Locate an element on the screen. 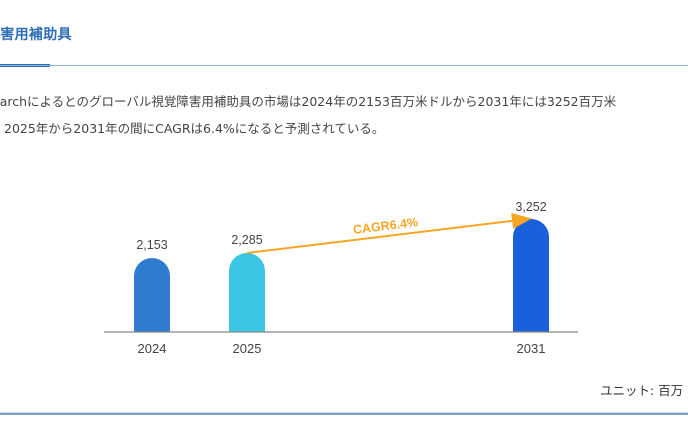  cagr-annotation: CAGR6.4% is located at coordinates (389, 233).